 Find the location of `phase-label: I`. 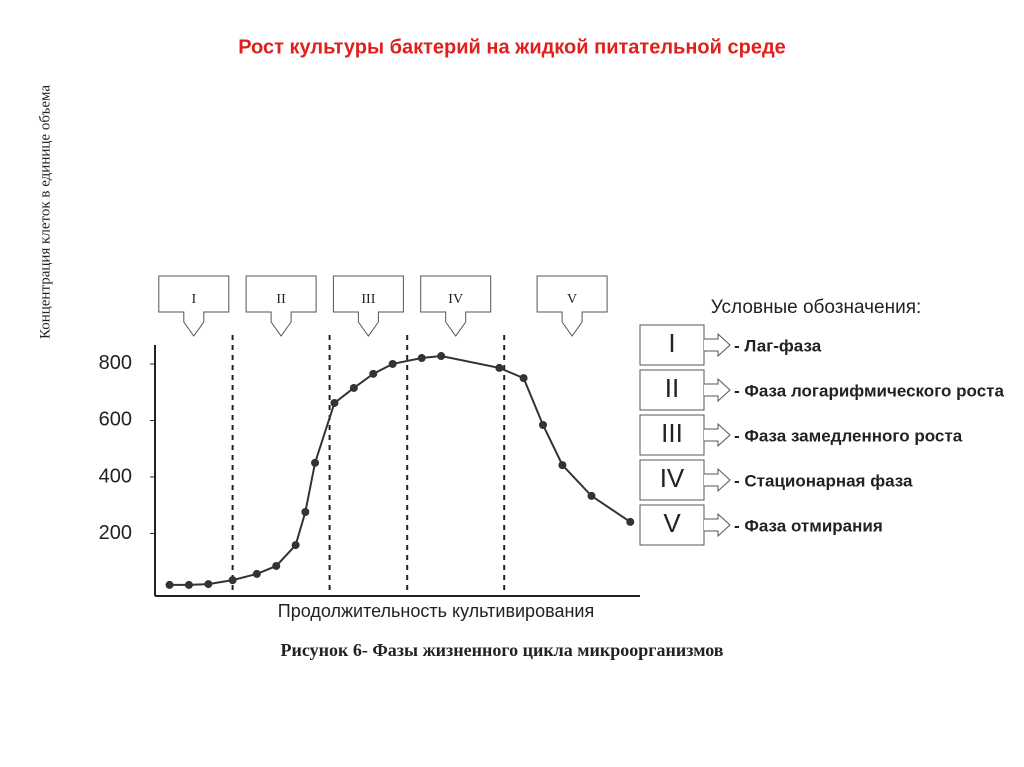

phase-label: I is located at coordinates (193, 299).